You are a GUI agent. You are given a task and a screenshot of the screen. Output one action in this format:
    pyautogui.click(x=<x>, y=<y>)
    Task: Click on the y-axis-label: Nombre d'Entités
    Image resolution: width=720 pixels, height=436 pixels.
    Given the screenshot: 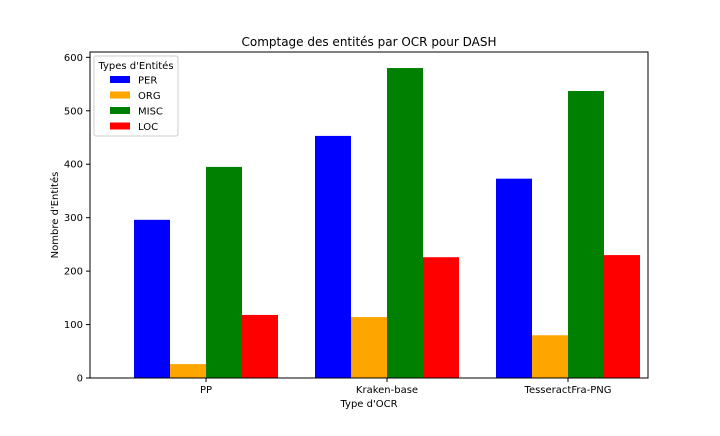 What is the action you would take?
    pyautogui.click(x=55, y=215)
    